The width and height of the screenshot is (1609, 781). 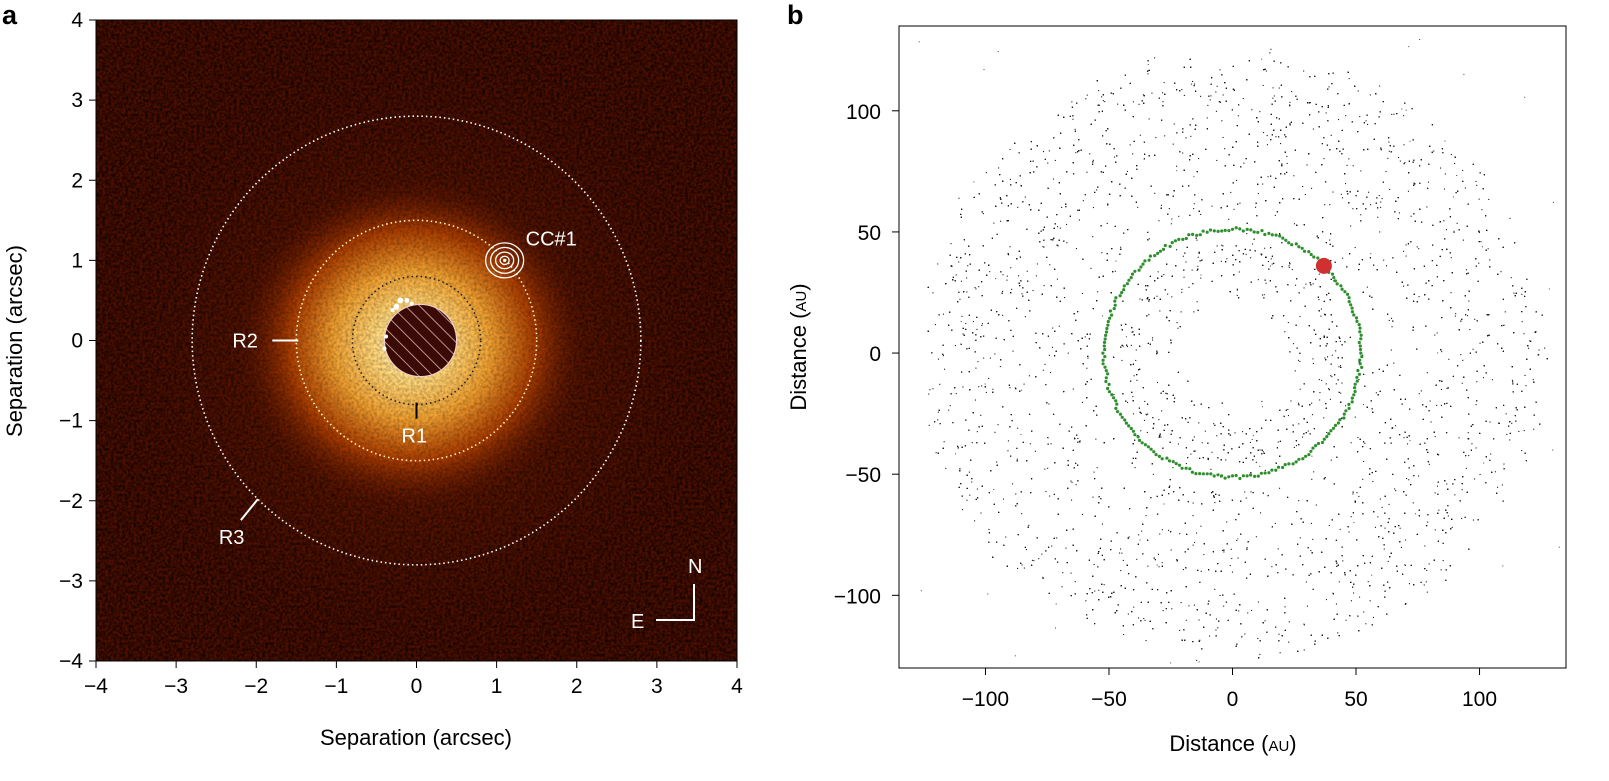 I want to click on x-tick-label-a: −2, so click(x=256, y=686).